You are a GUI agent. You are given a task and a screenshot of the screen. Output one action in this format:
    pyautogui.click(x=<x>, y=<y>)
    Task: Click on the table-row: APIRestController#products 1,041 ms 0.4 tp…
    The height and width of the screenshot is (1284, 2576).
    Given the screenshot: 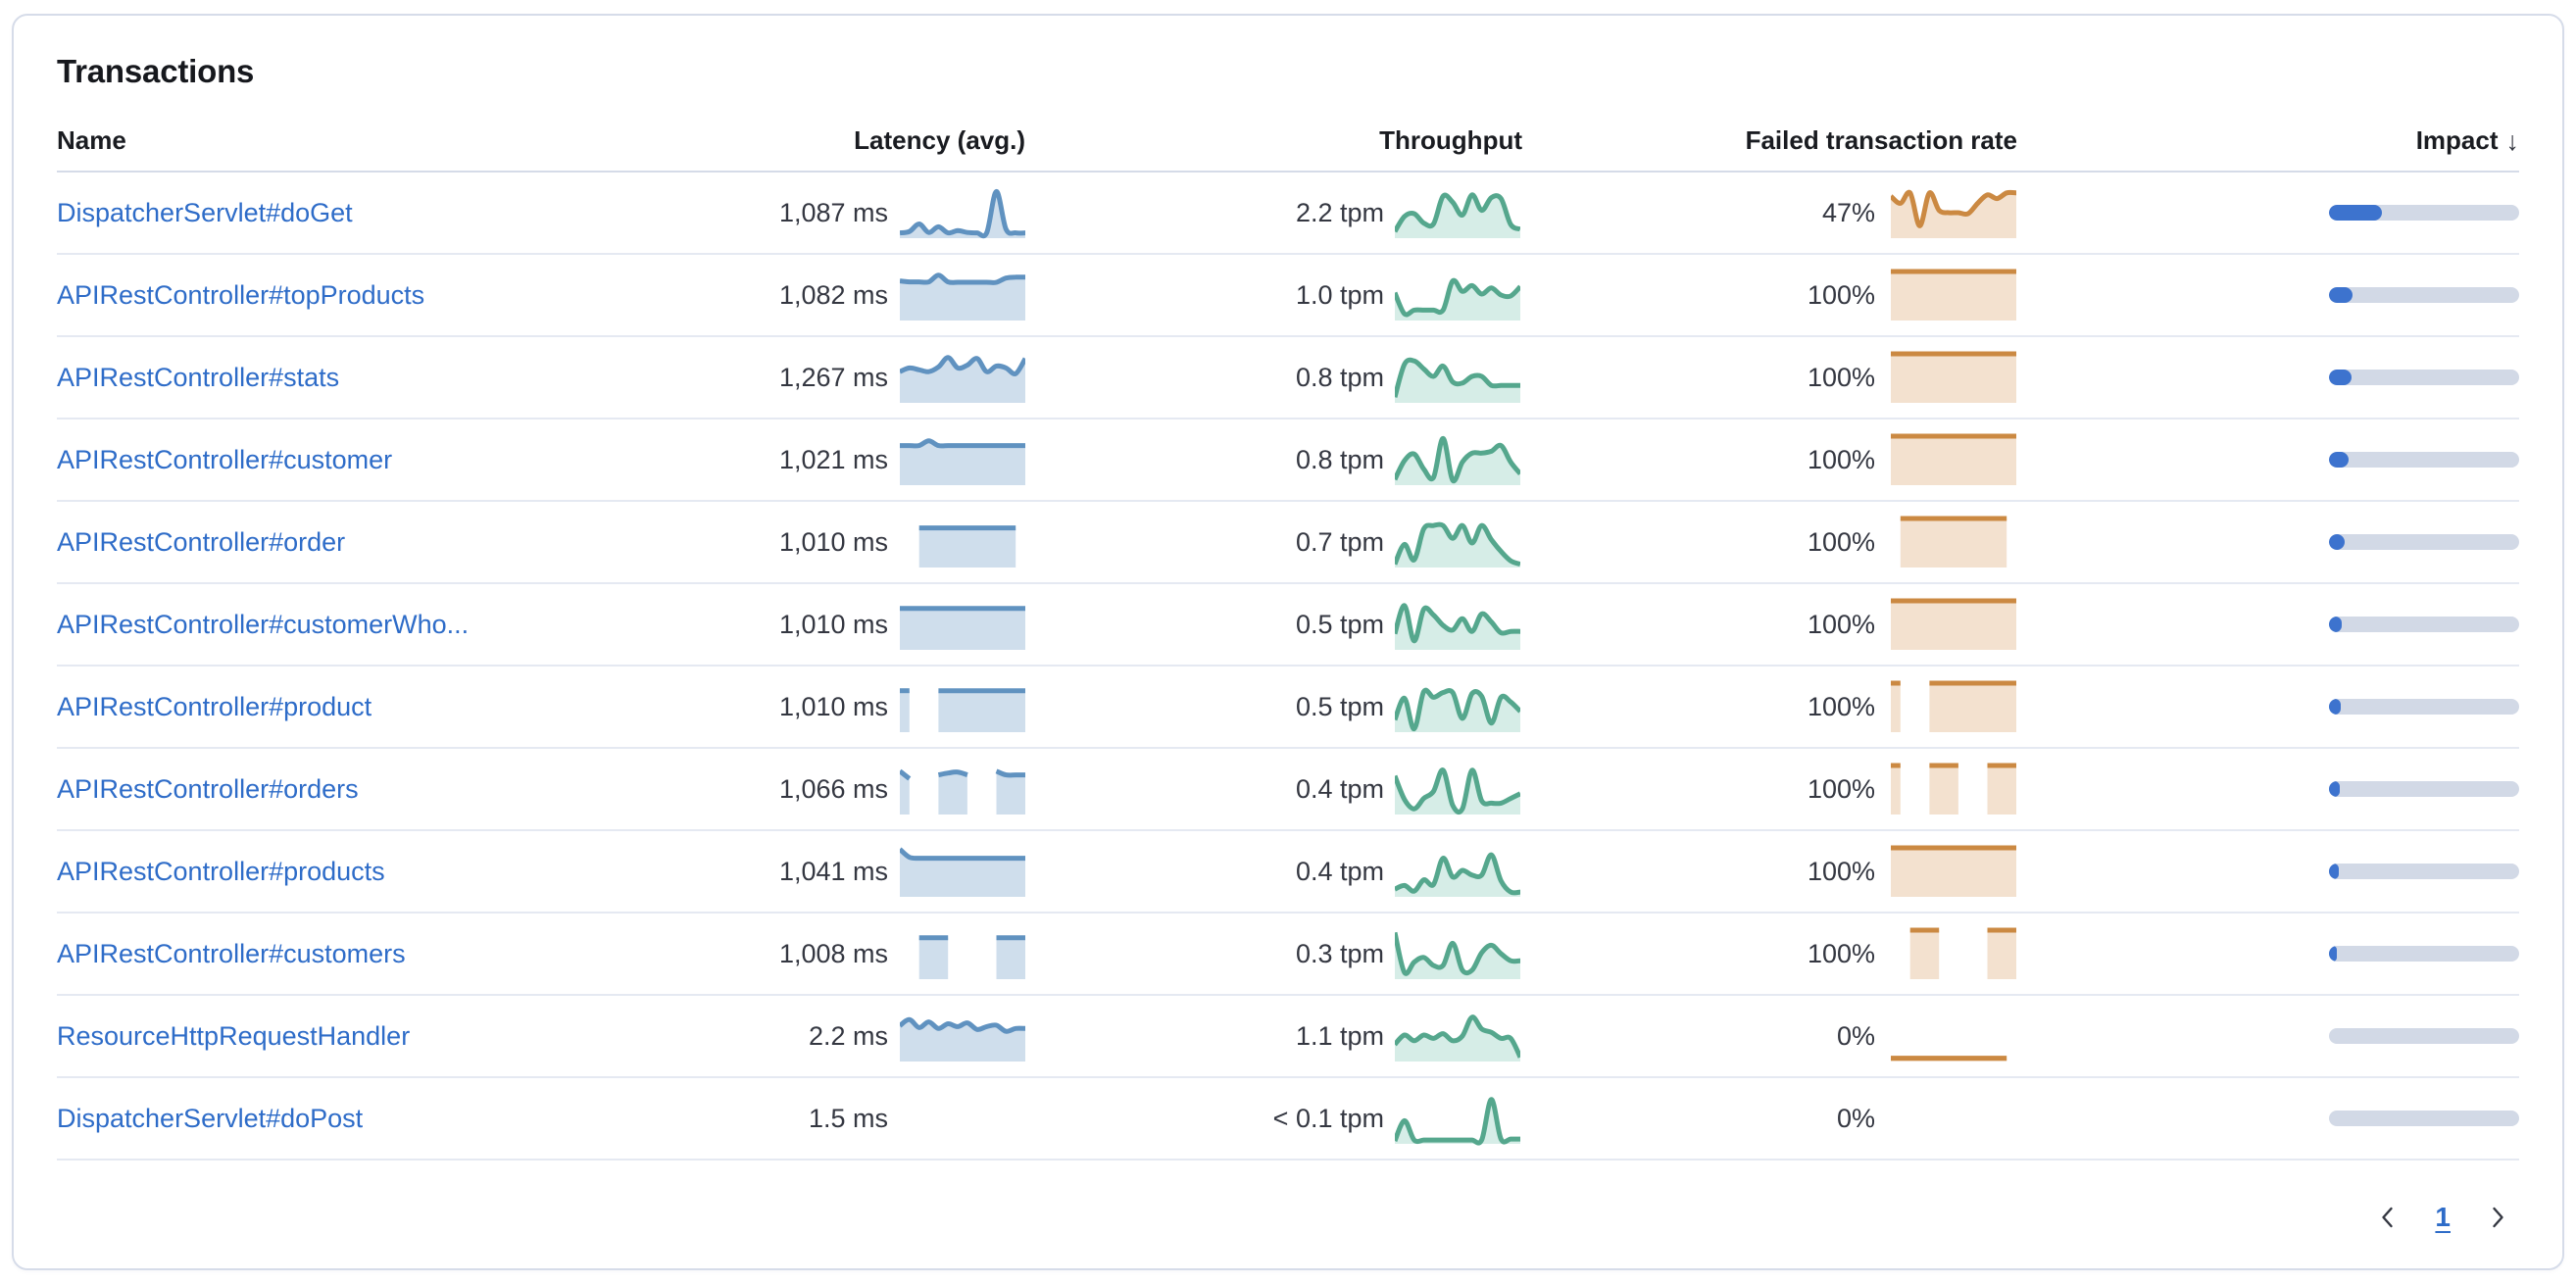 What is the action you would take?
    pyautogui.click(x=1288, y=872)
    